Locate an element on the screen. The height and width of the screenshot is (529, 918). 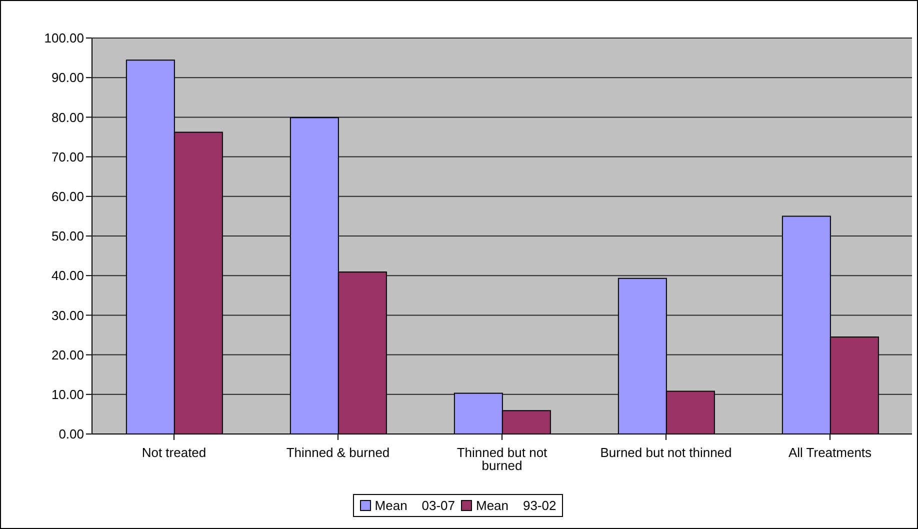
x-tick-label: Thinned but not burned is located at coordinates (502, 459).